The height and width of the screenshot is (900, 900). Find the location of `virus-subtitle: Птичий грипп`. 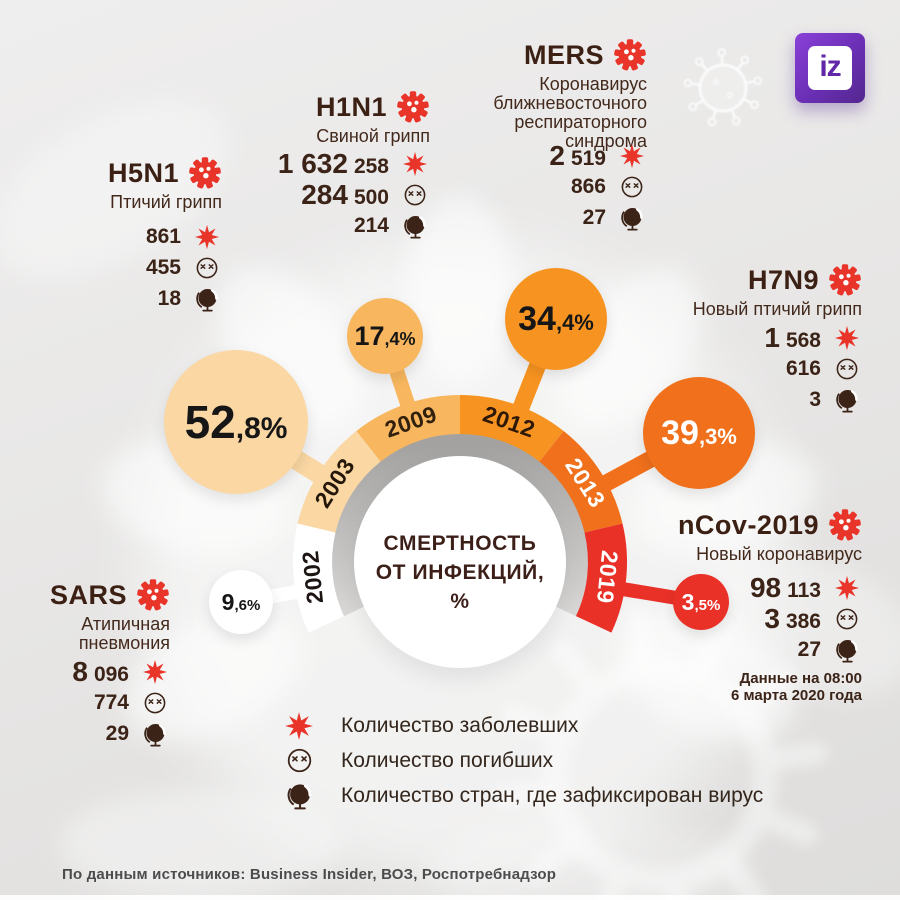

virus-subtitle: Птичий грипп is located at coordinates (166, 202).